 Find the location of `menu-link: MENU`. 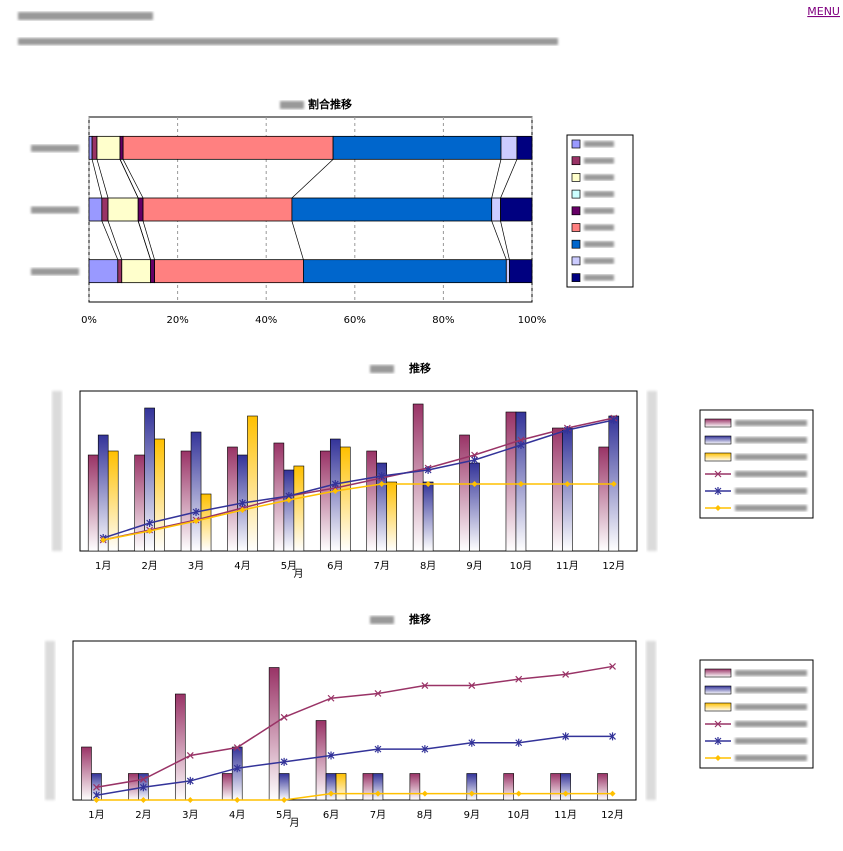

menu-link: MENU is located at coordinates (823, 11).